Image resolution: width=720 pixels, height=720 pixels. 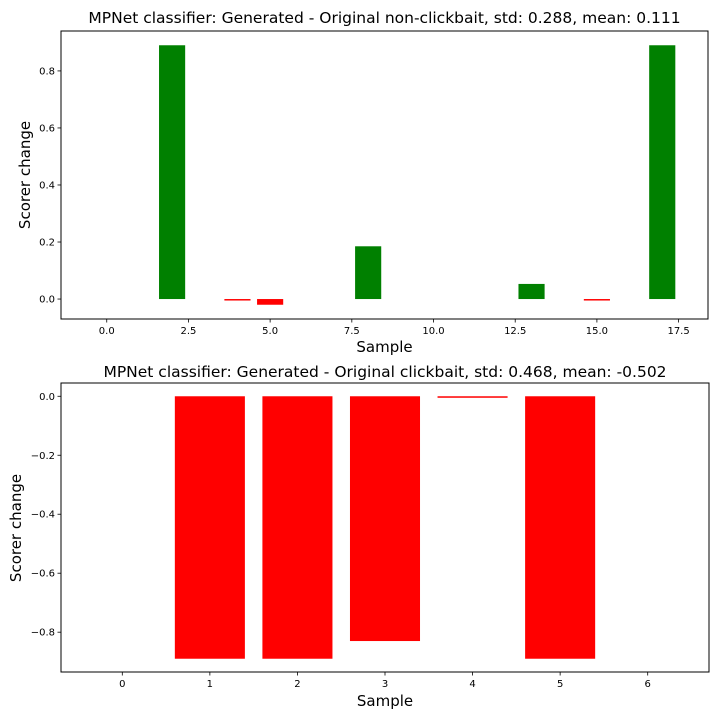 What do you see at coordinates (43, 574) in the screenshot?
I see `y-tick-label: −0.6` at bounding box center [43, 574].